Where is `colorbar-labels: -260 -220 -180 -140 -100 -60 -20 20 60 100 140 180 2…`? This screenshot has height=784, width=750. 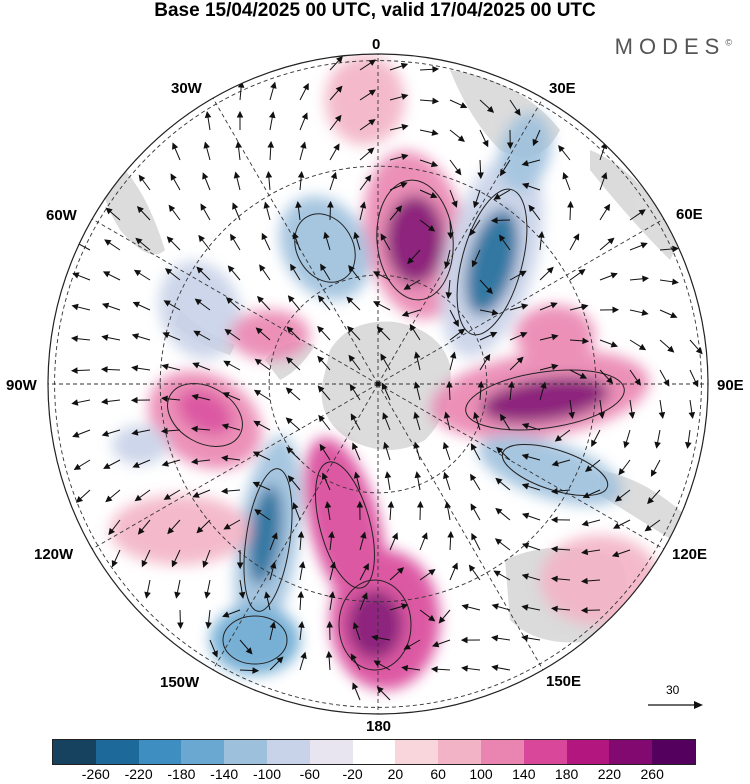
colorbar-labels: -260 -220 -180 -140 -100 -60 -20 20 60 100 140 180 2… is located at coordinates (375, 775).